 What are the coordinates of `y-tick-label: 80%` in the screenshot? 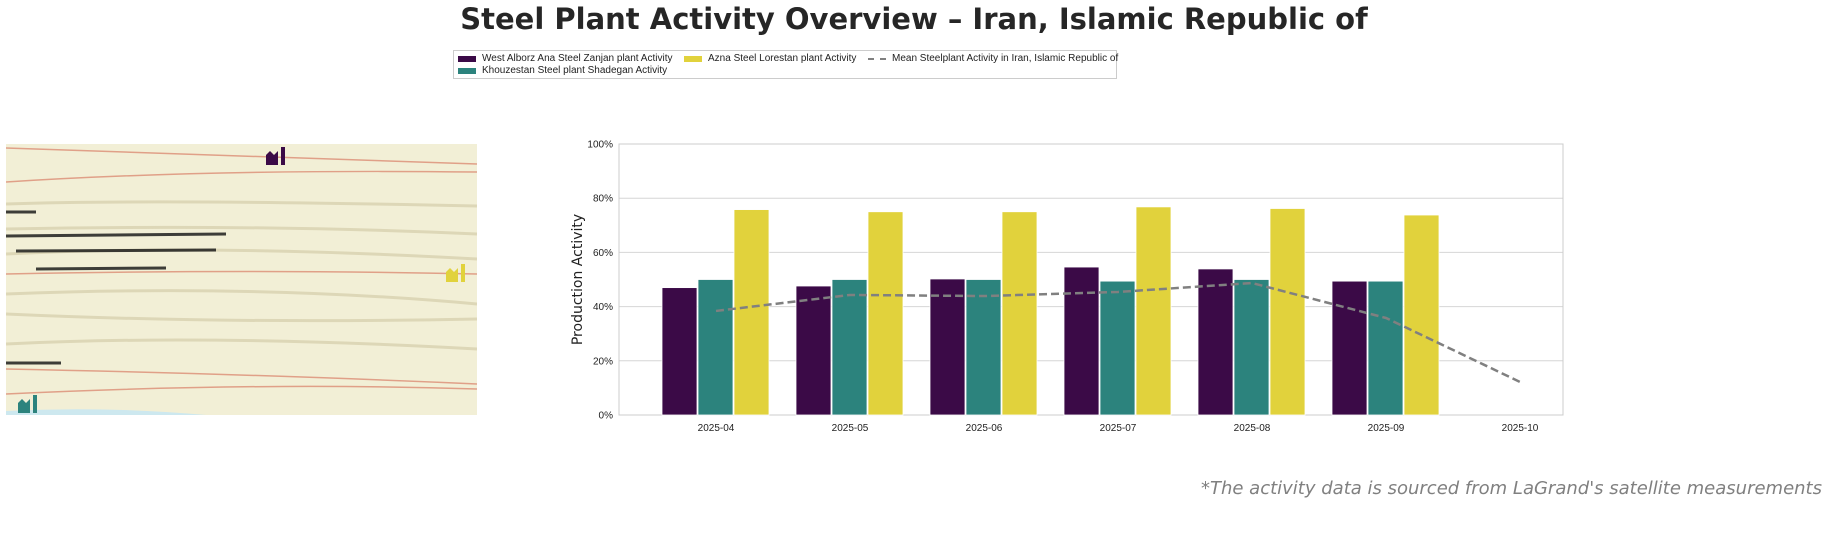 It's located at (603, 199).